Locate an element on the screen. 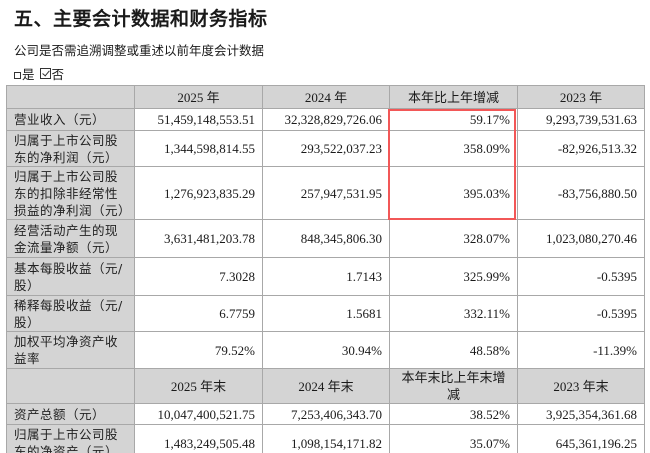 The image size is (650, 453). cell-value: 9,293,739,531.63 is located at coordinates (581, 119).